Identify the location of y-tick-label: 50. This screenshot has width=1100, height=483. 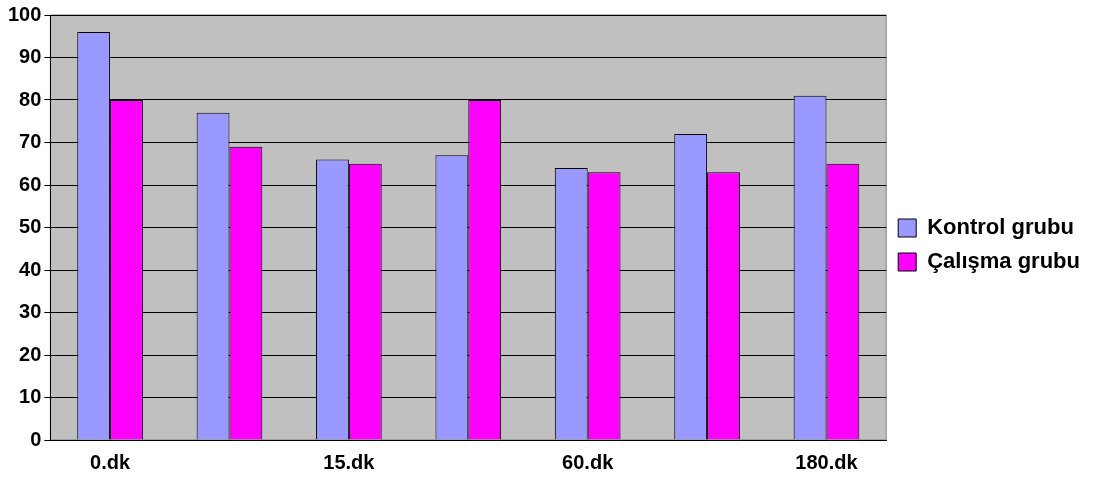
(30, 226).